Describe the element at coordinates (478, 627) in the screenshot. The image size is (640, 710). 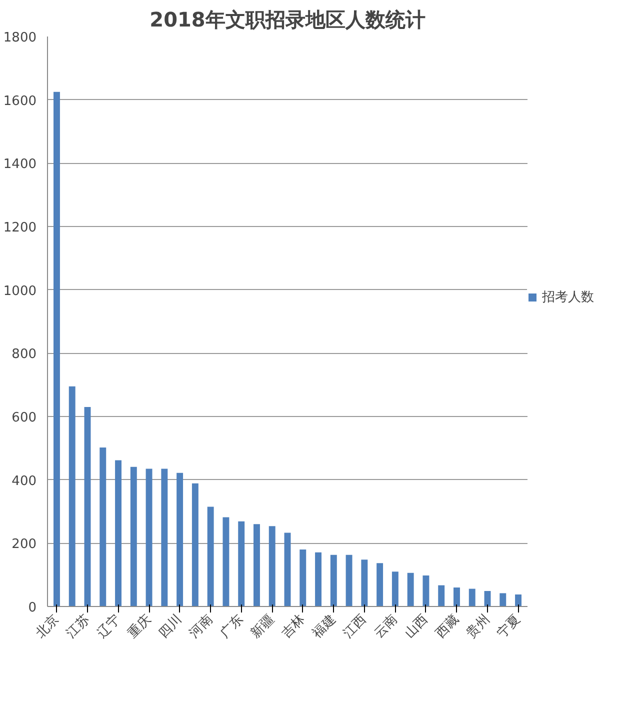
I see `x-tick-label: 贵州` at that location.